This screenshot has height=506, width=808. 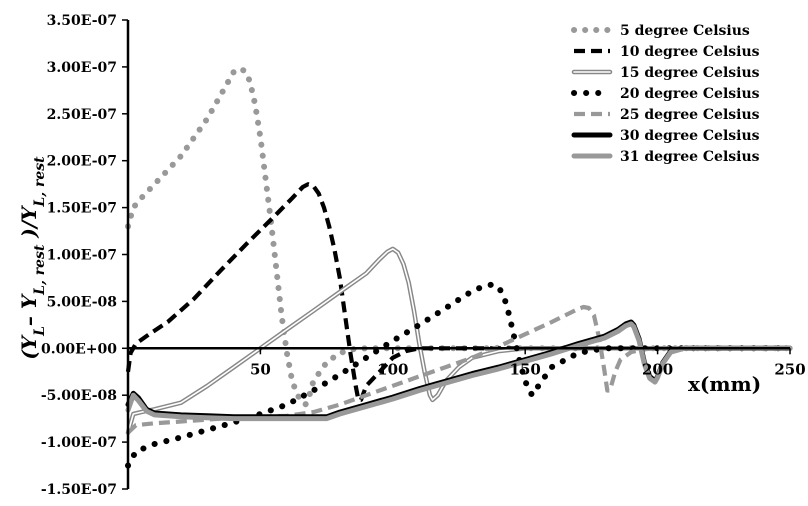 What do you see at coordinates (82, 68) in the screenshot?
I see `y-tick-label: 3.00E-07` at bounding box center [82, 68].